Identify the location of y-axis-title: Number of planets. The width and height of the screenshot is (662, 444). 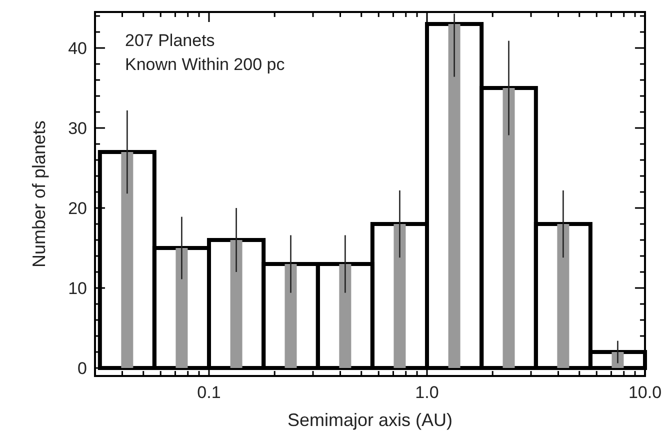
(39, 194).